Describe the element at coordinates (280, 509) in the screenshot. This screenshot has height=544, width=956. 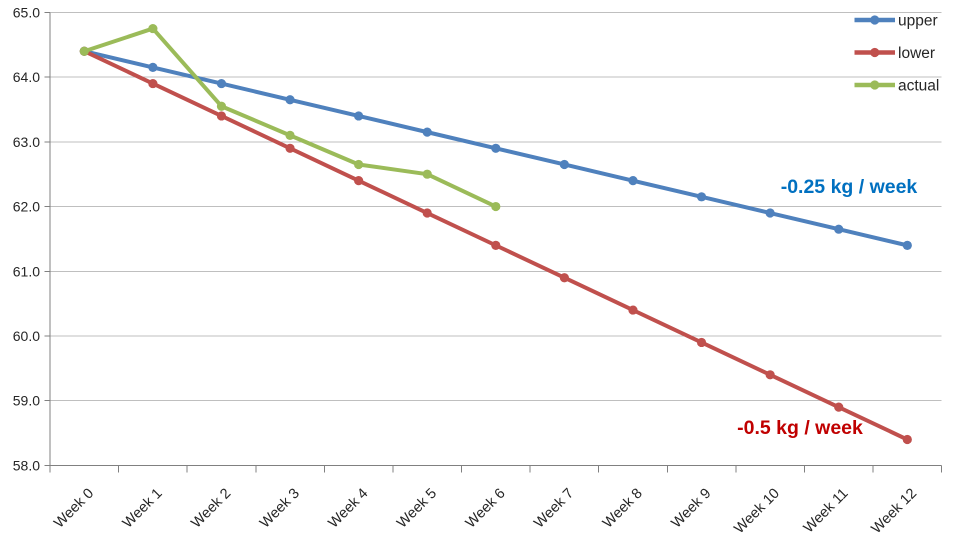
I see `x-tick-label: Week 3` at that location.